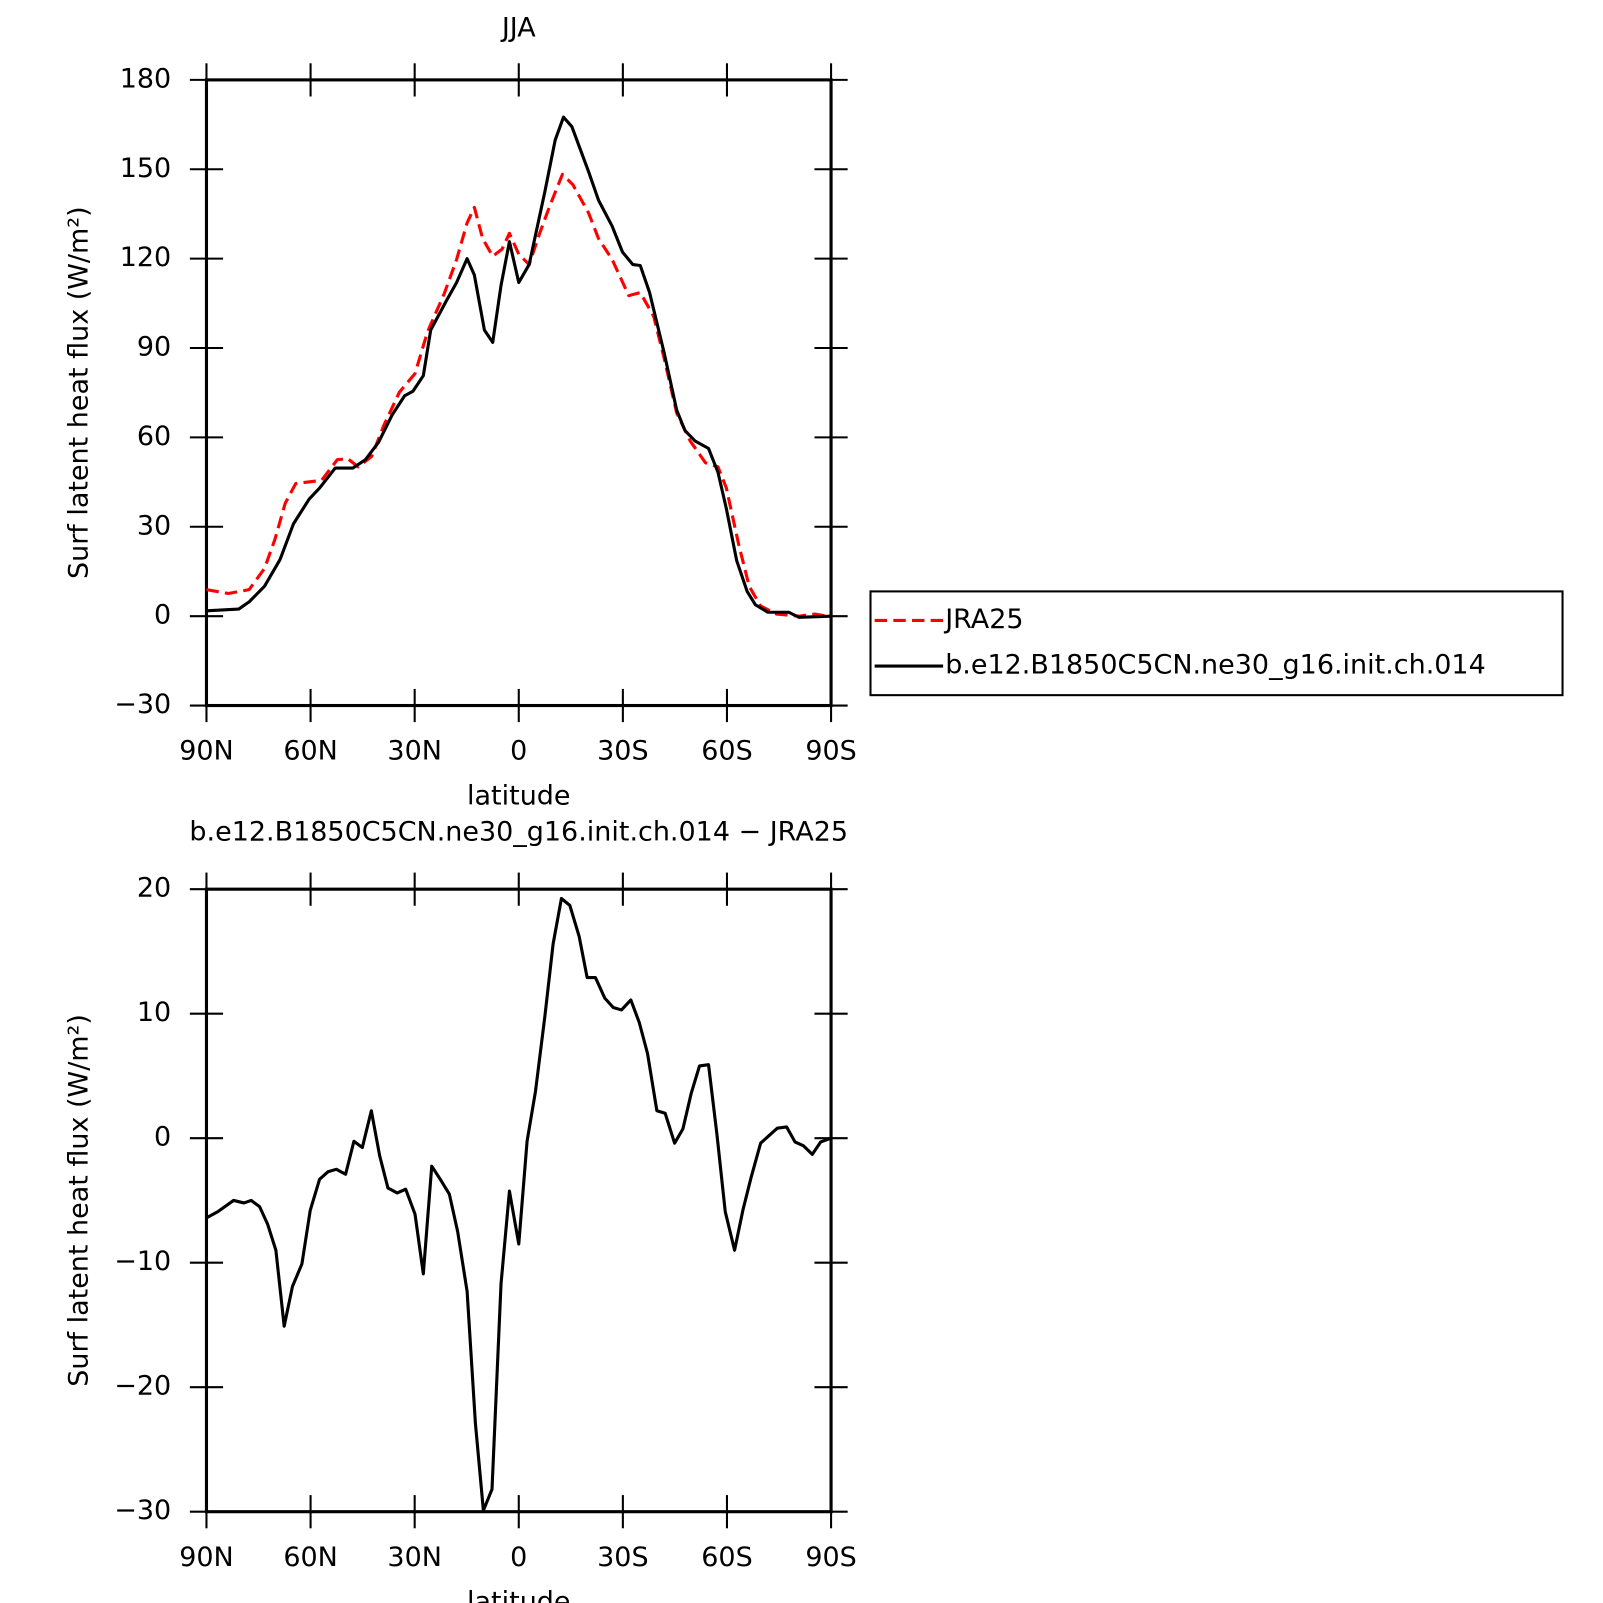  I want to click on y-tick-label: −10, so click(142, 1261).